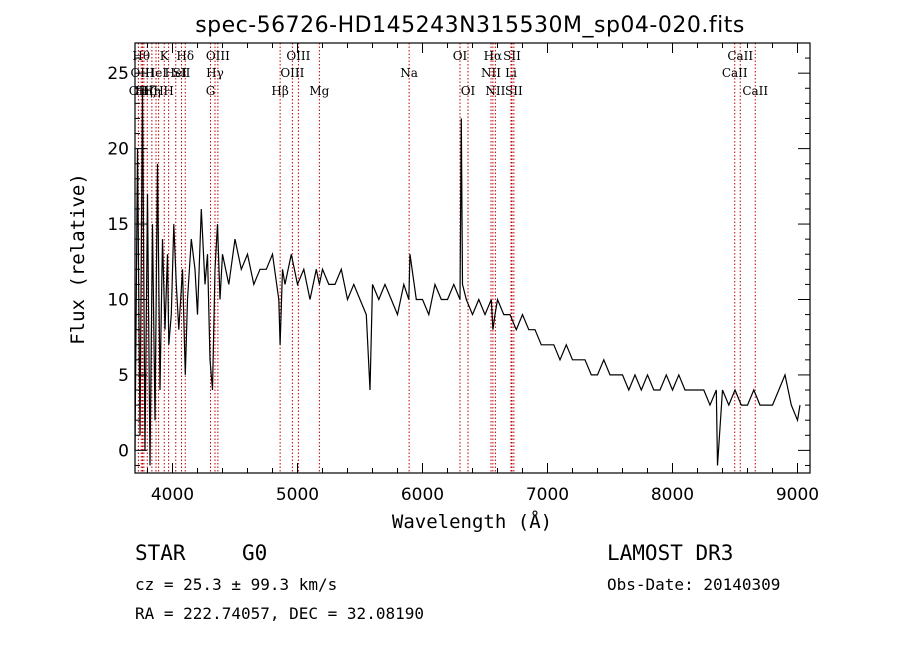 The image size is (900, 649). I want to click on line-marker-label-0: OII, so click(139, 91).